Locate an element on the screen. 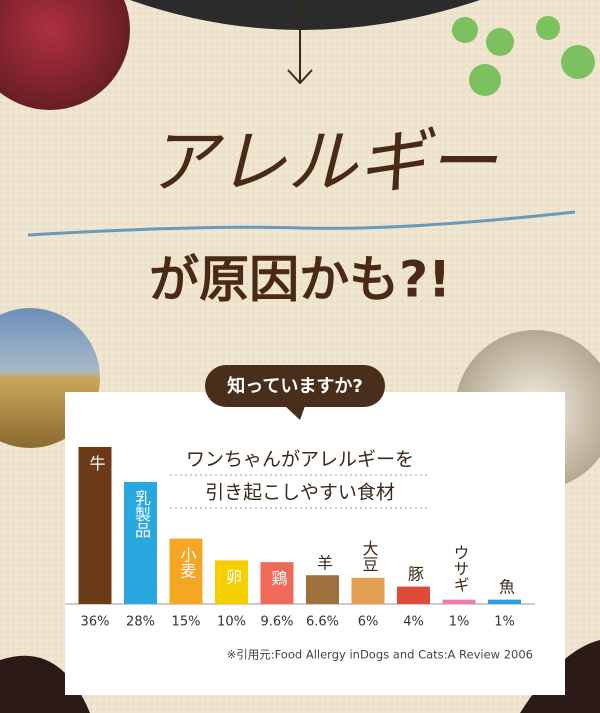  badge-pointer is located at coordinates (295, 413).